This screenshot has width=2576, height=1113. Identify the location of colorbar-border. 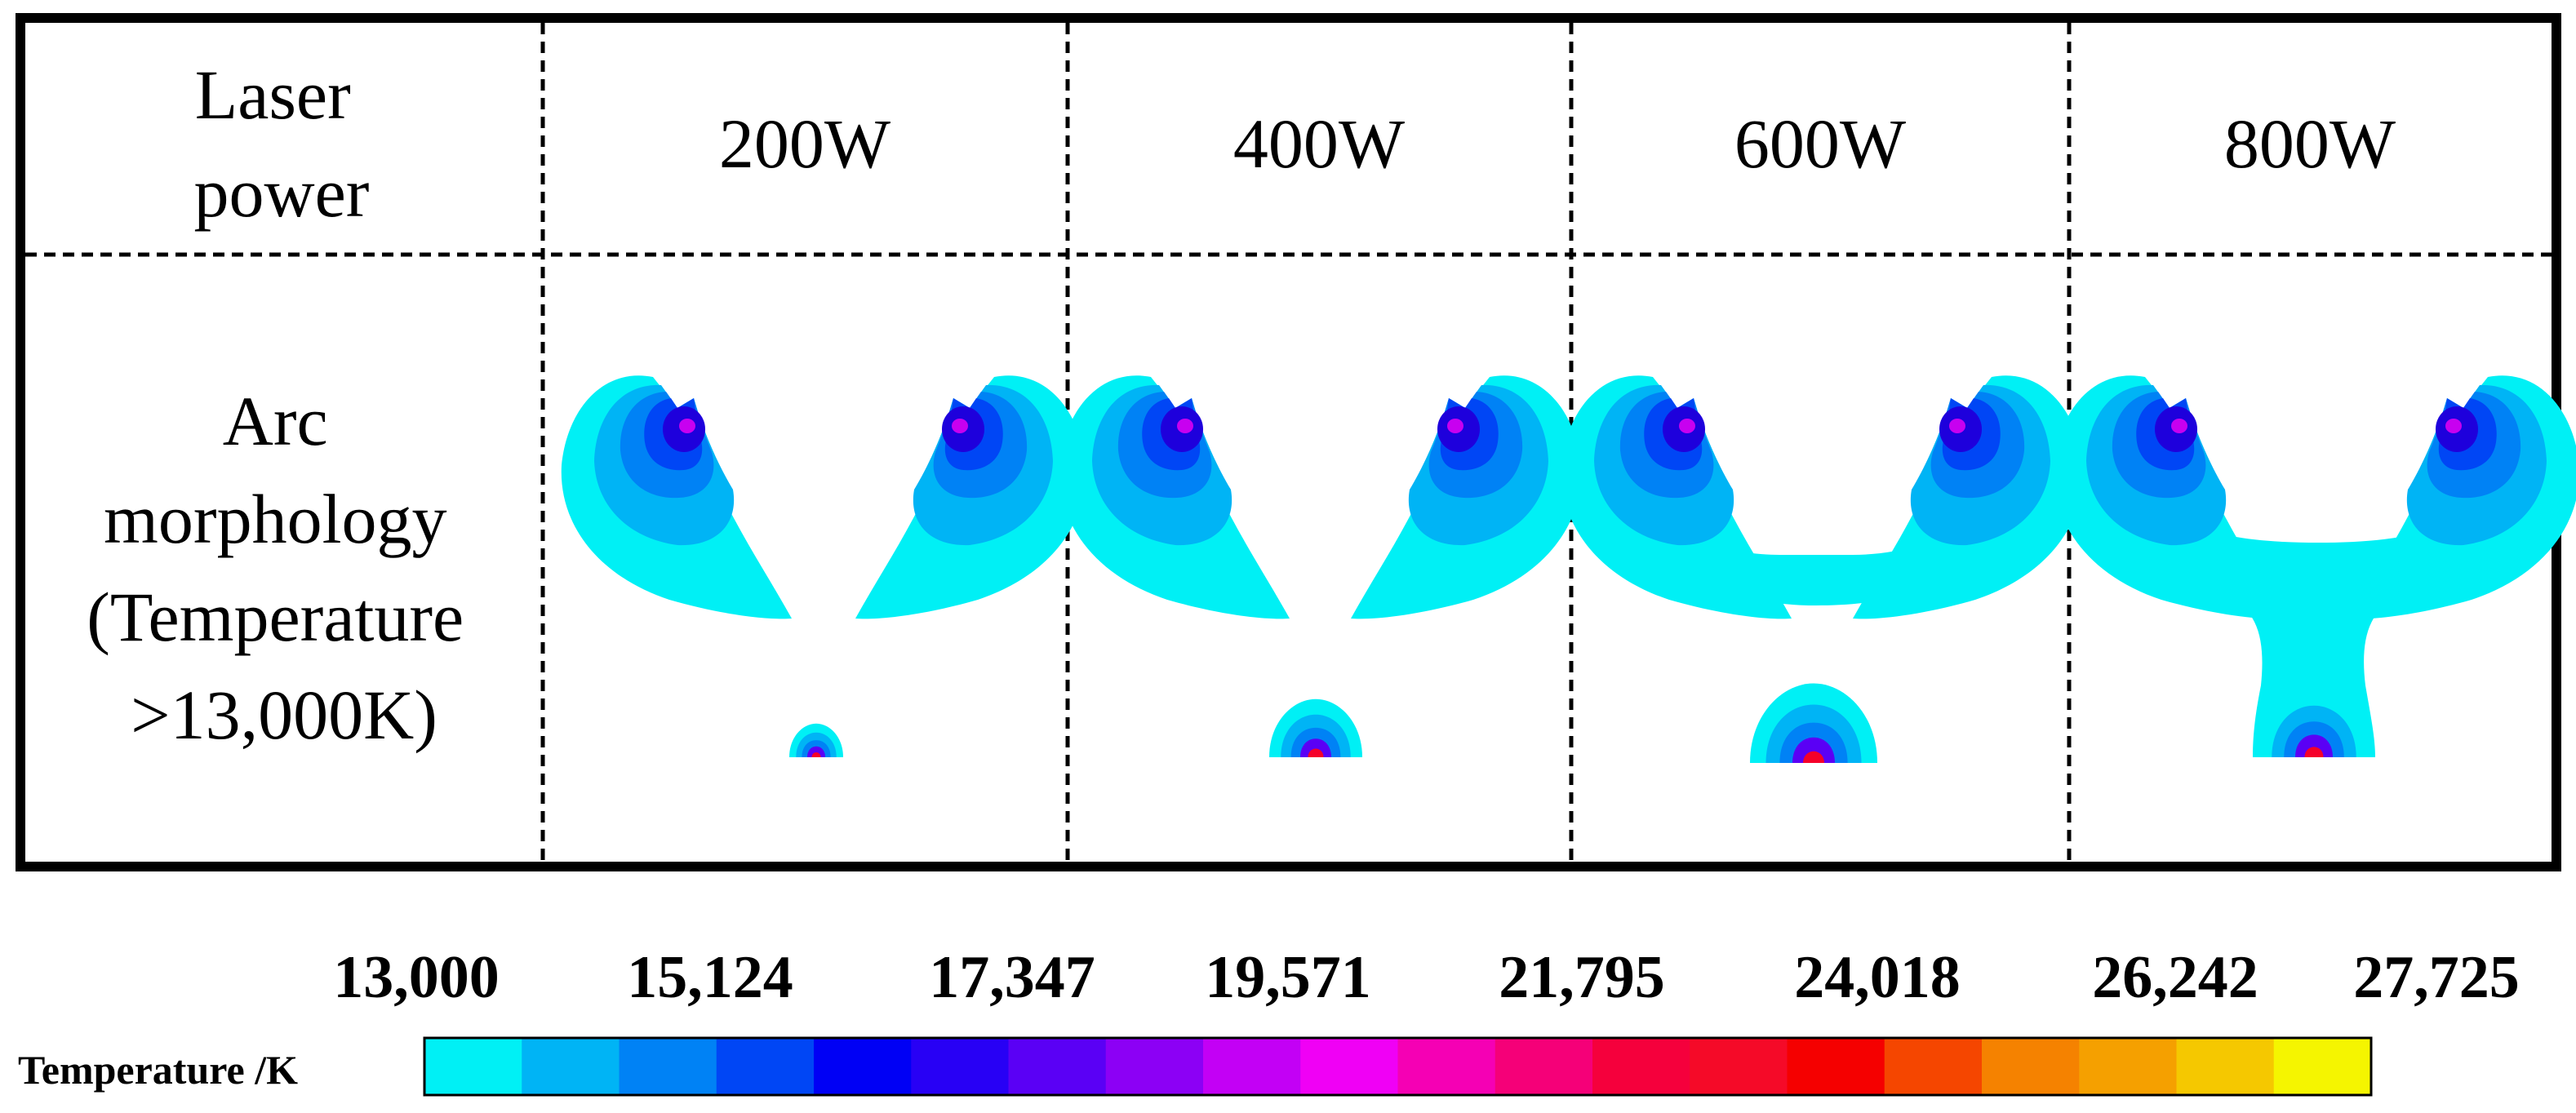
(1398, 1066).